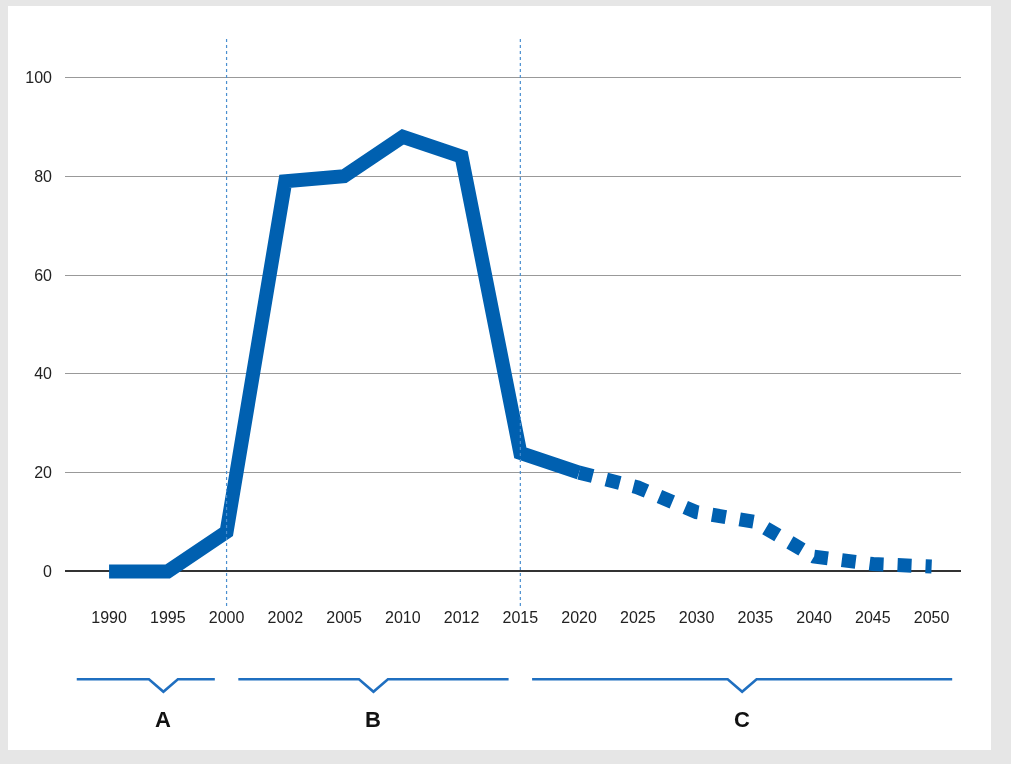 This screenshot has width=1011, height=764. What do you see at coordinates (163, 719) in the screenshot?
I see `text: A` at bounding box center [163, 719].